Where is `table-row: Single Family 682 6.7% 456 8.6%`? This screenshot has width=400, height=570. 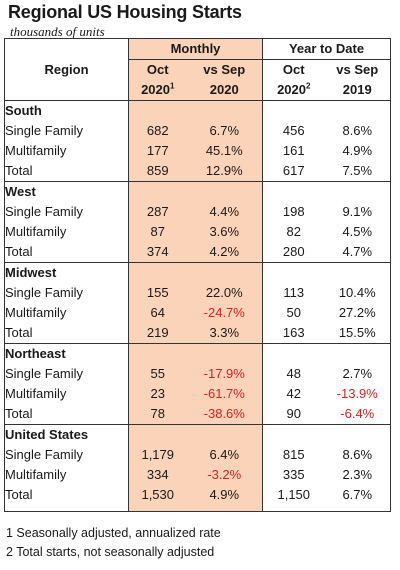 table-row: Single Family 682 6.7% 456 8.6% is located at coordinates (197, 131).